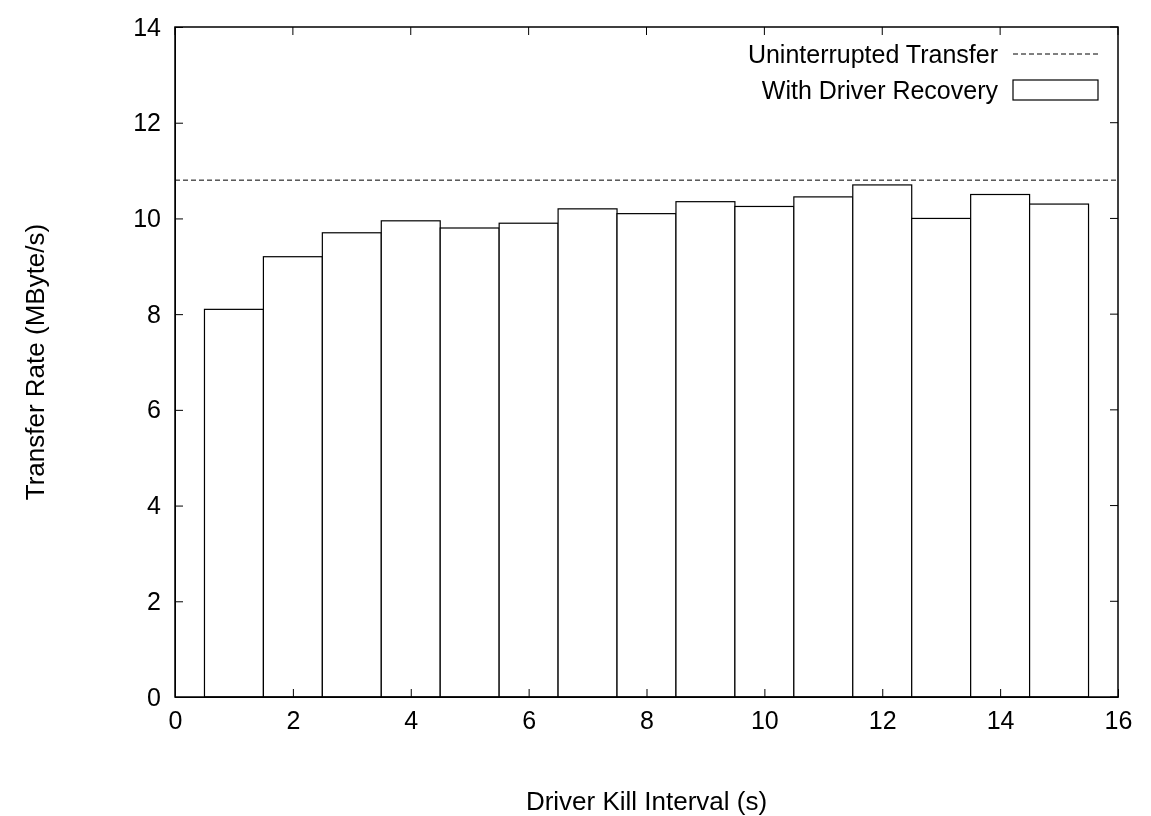 This screenshot has height=816, width=1151. Describe the element at coordinates (764, 719) in the screenshot. I see `x-tick-label: 10` at that location.